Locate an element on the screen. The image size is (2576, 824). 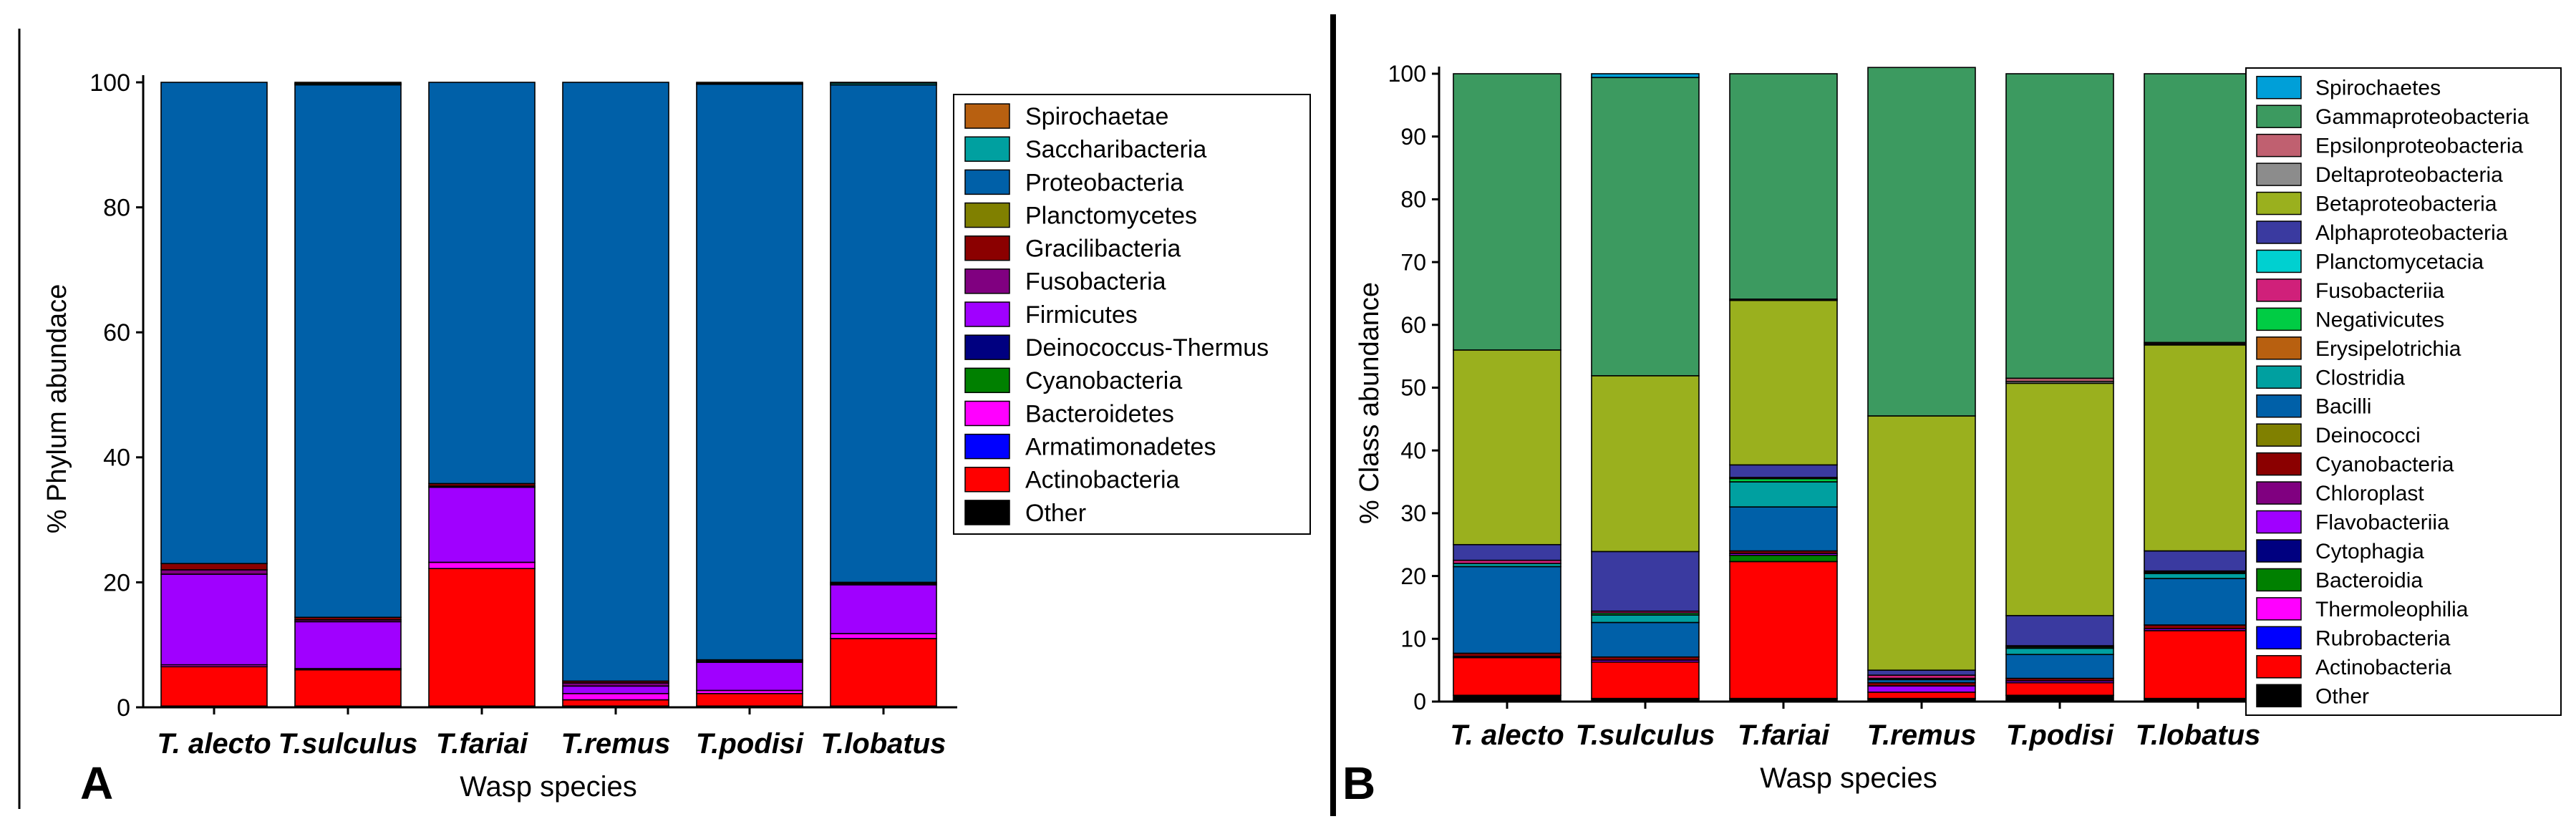
legend-label: Negativicutes is located at coordinates (2379, 319).